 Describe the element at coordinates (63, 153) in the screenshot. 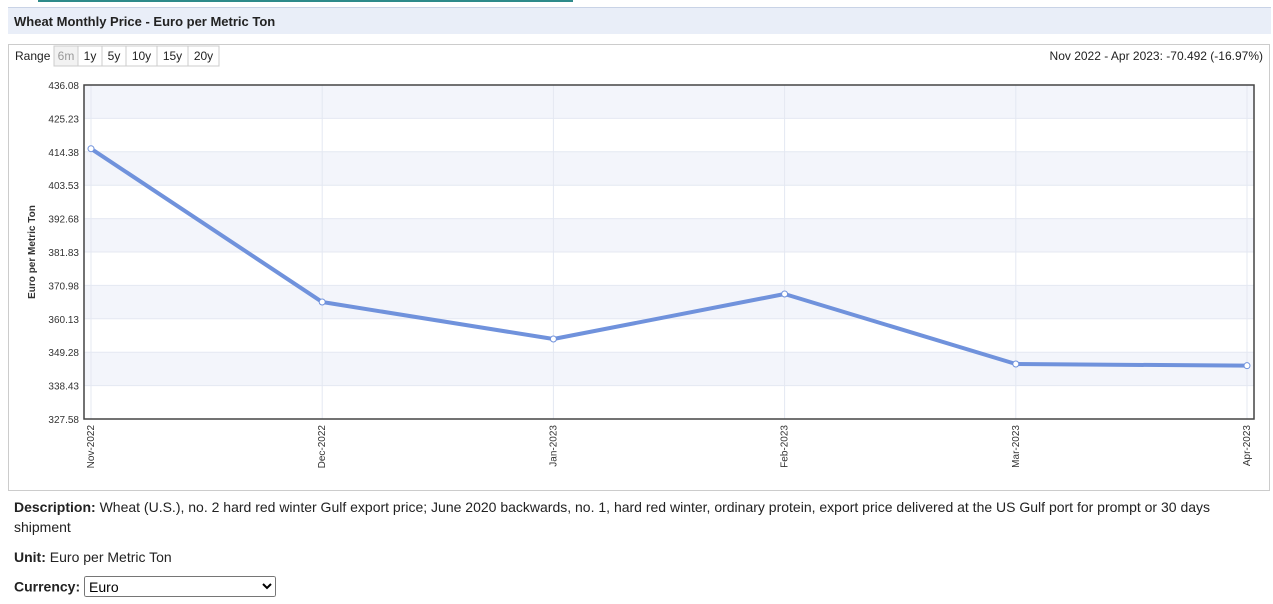

I see `y-tick-label: 414.38` at that location.